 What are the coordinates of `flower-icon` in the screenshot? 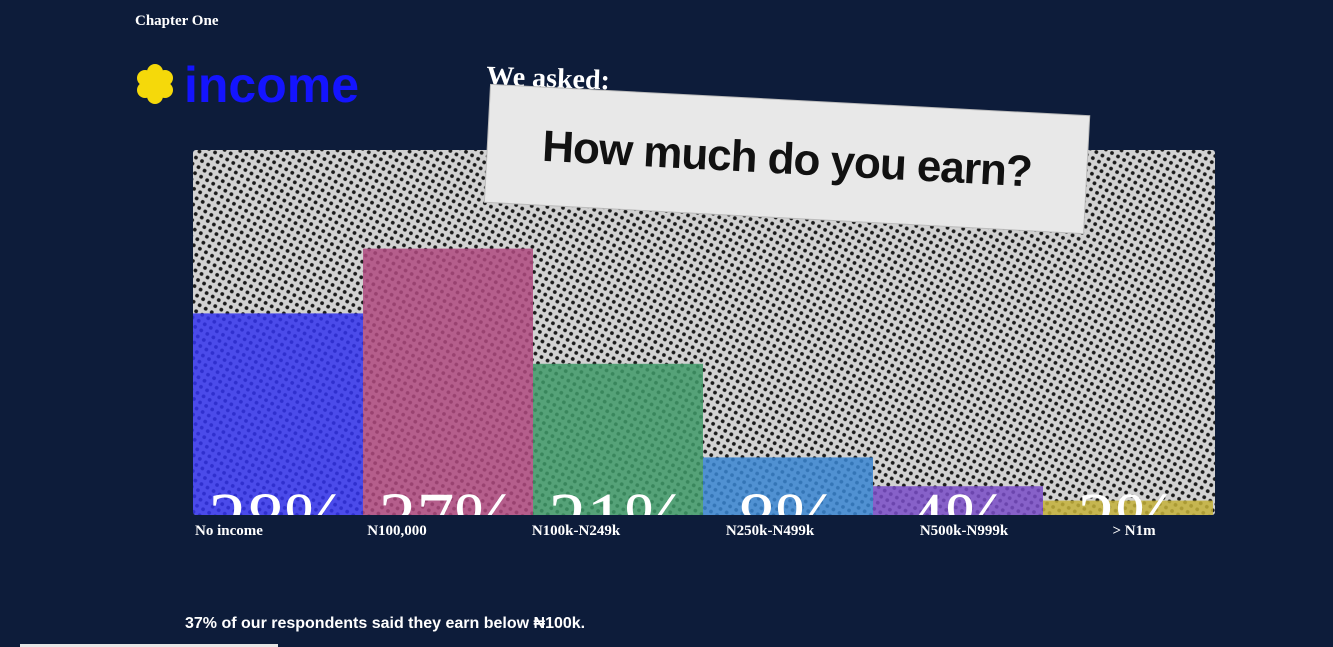 It's located at (155, 84).